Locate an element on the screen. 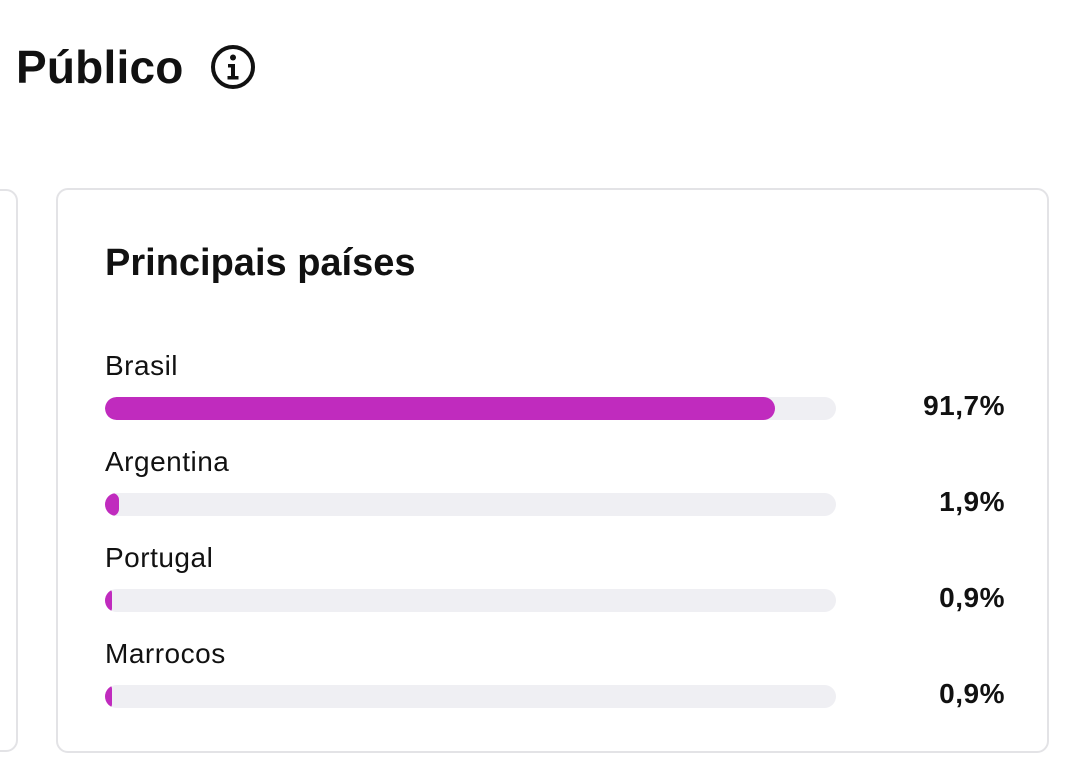 This screenshot has width=1066, height=784. previous-card-edge is located at coordinates (9, 470).